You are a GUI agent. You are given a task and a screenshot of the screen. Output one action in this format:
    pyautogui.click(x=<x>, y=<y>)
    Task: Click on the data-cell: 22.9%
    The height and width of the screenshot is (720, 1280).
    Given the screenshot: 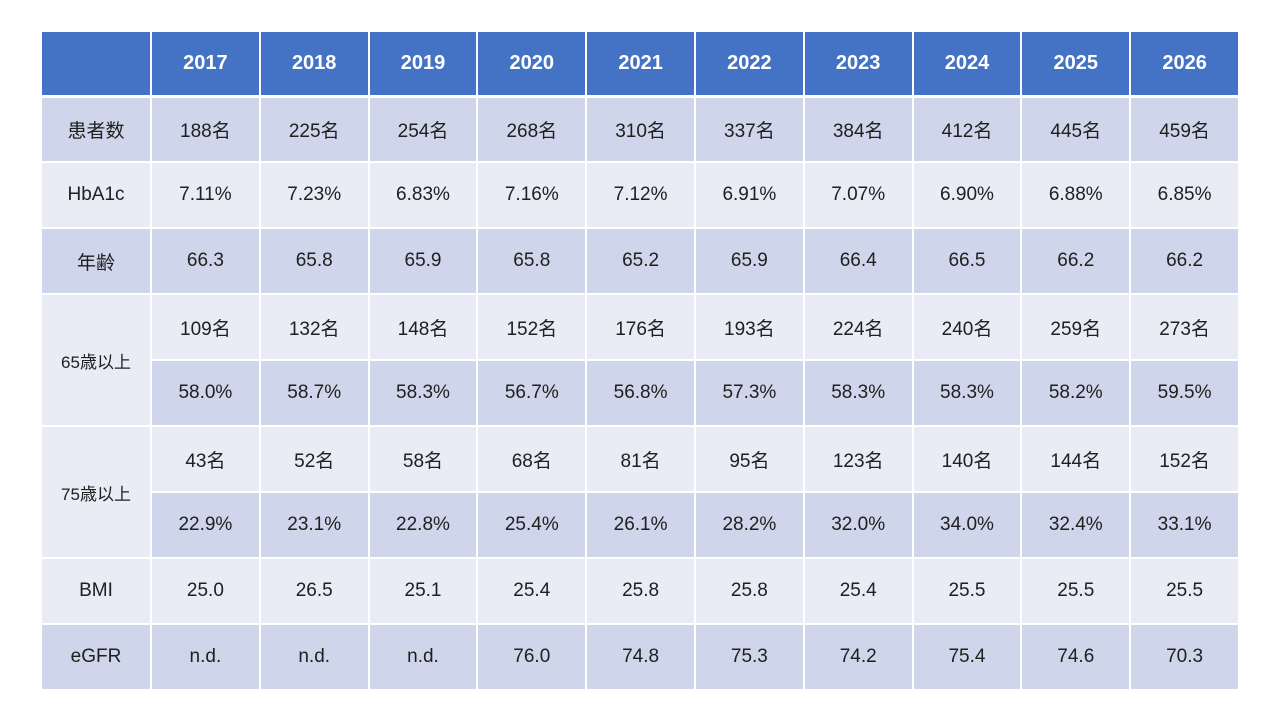 What is the action you would take?
    pyautogui.click(x=205, y=525)
    